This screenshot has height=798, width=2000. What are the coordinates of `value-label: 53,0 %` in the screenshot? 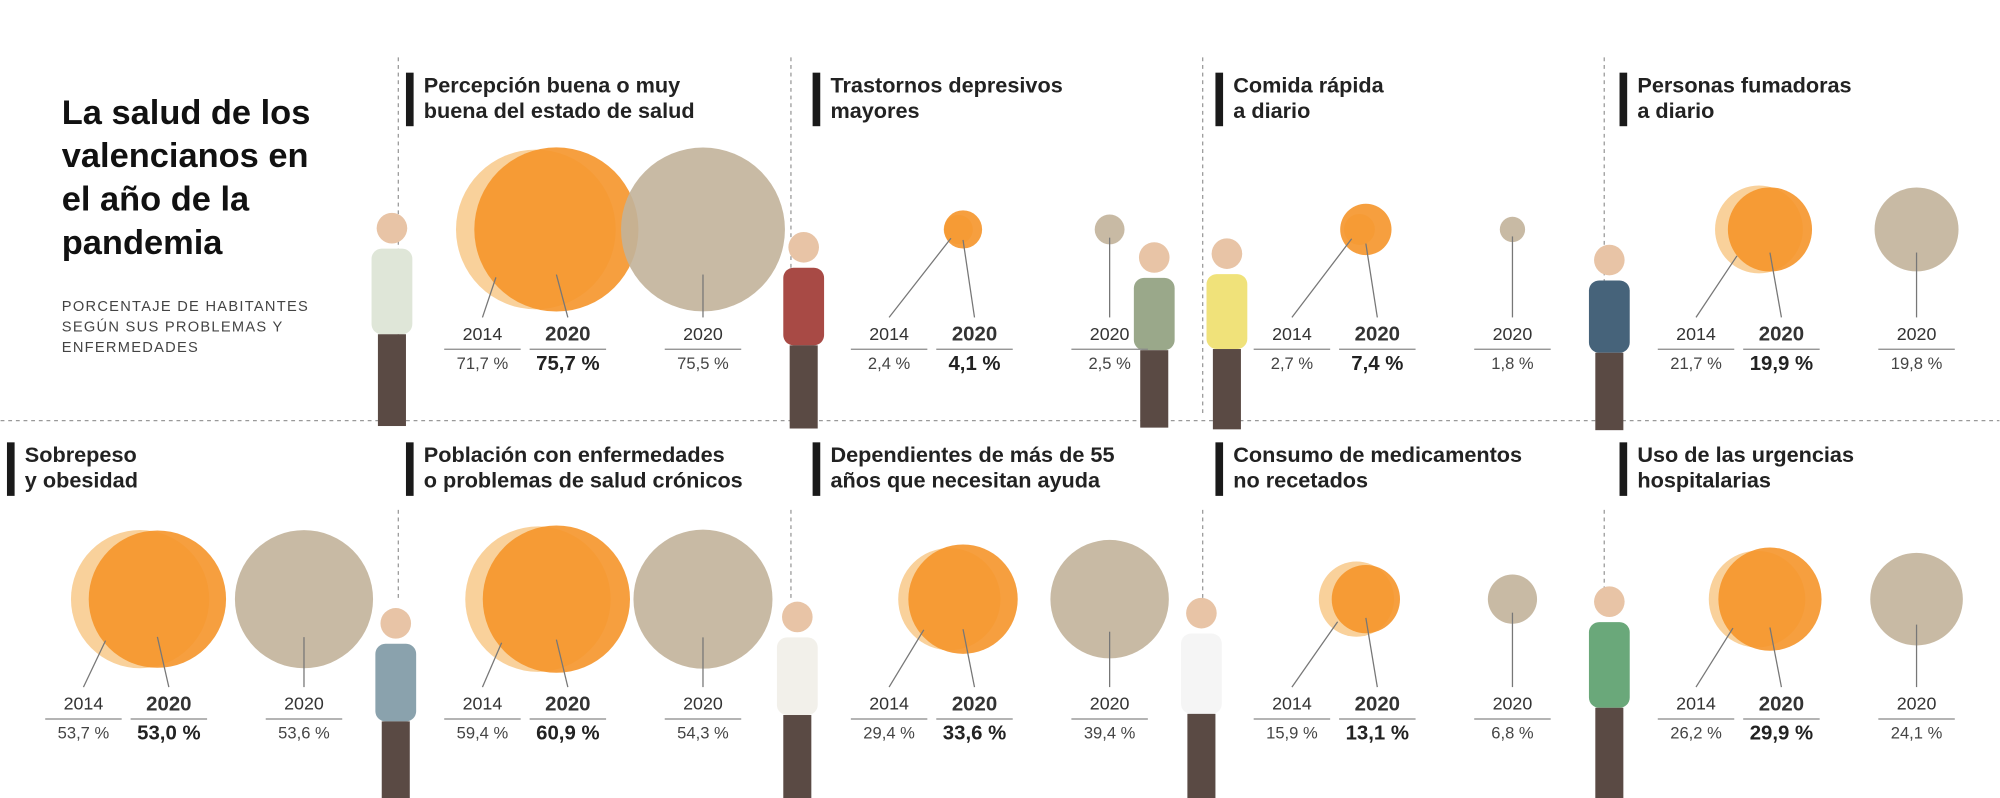 It's located at (168, 734).